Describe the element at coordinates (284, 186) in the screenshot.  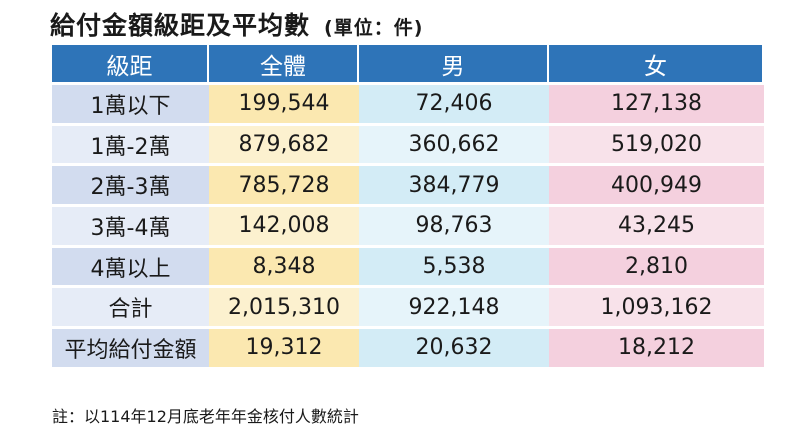
I see `total-cell: 785,728` at that location.